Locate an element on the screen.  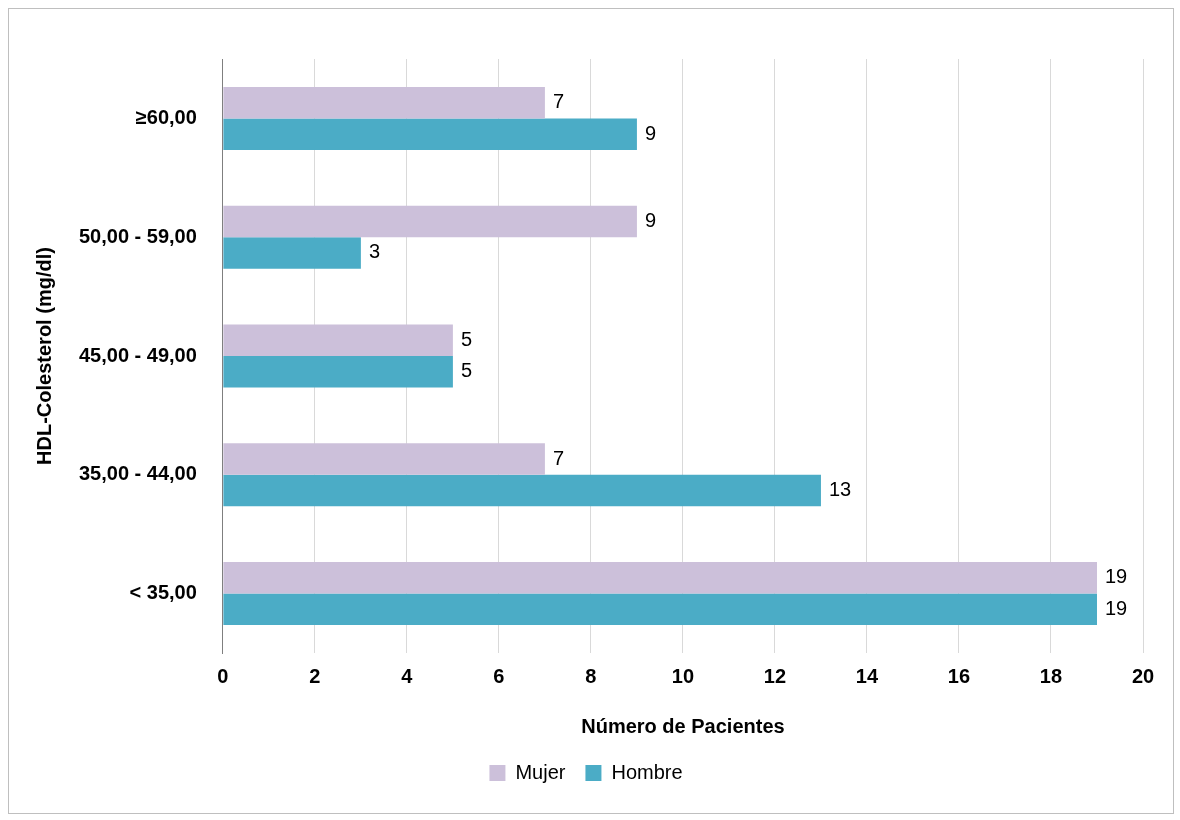
y-tick-label: < 35,00 is located at coordinates (163, 592).